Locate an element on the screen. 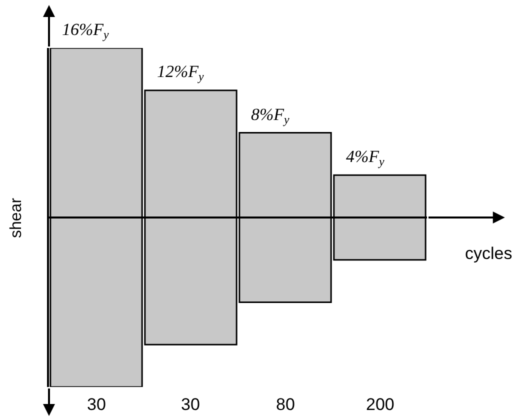 This screenshot has width=530, height=418. data-label: 4%F$_{y}$ is located at coordinates (366, 158).